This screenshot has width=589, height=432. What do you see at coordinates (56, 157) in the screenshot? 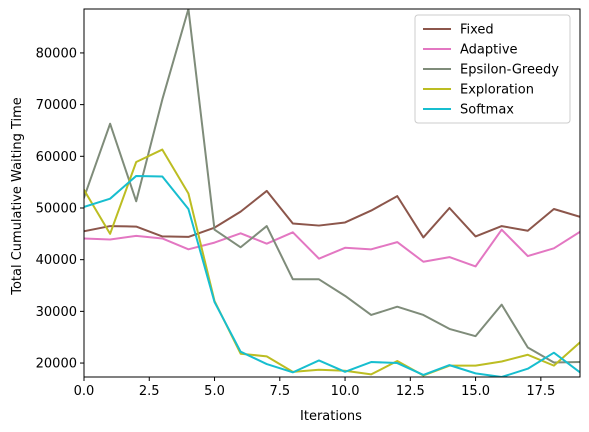
I see `y-tick-label: 60000` at bounding box center [56, 157].